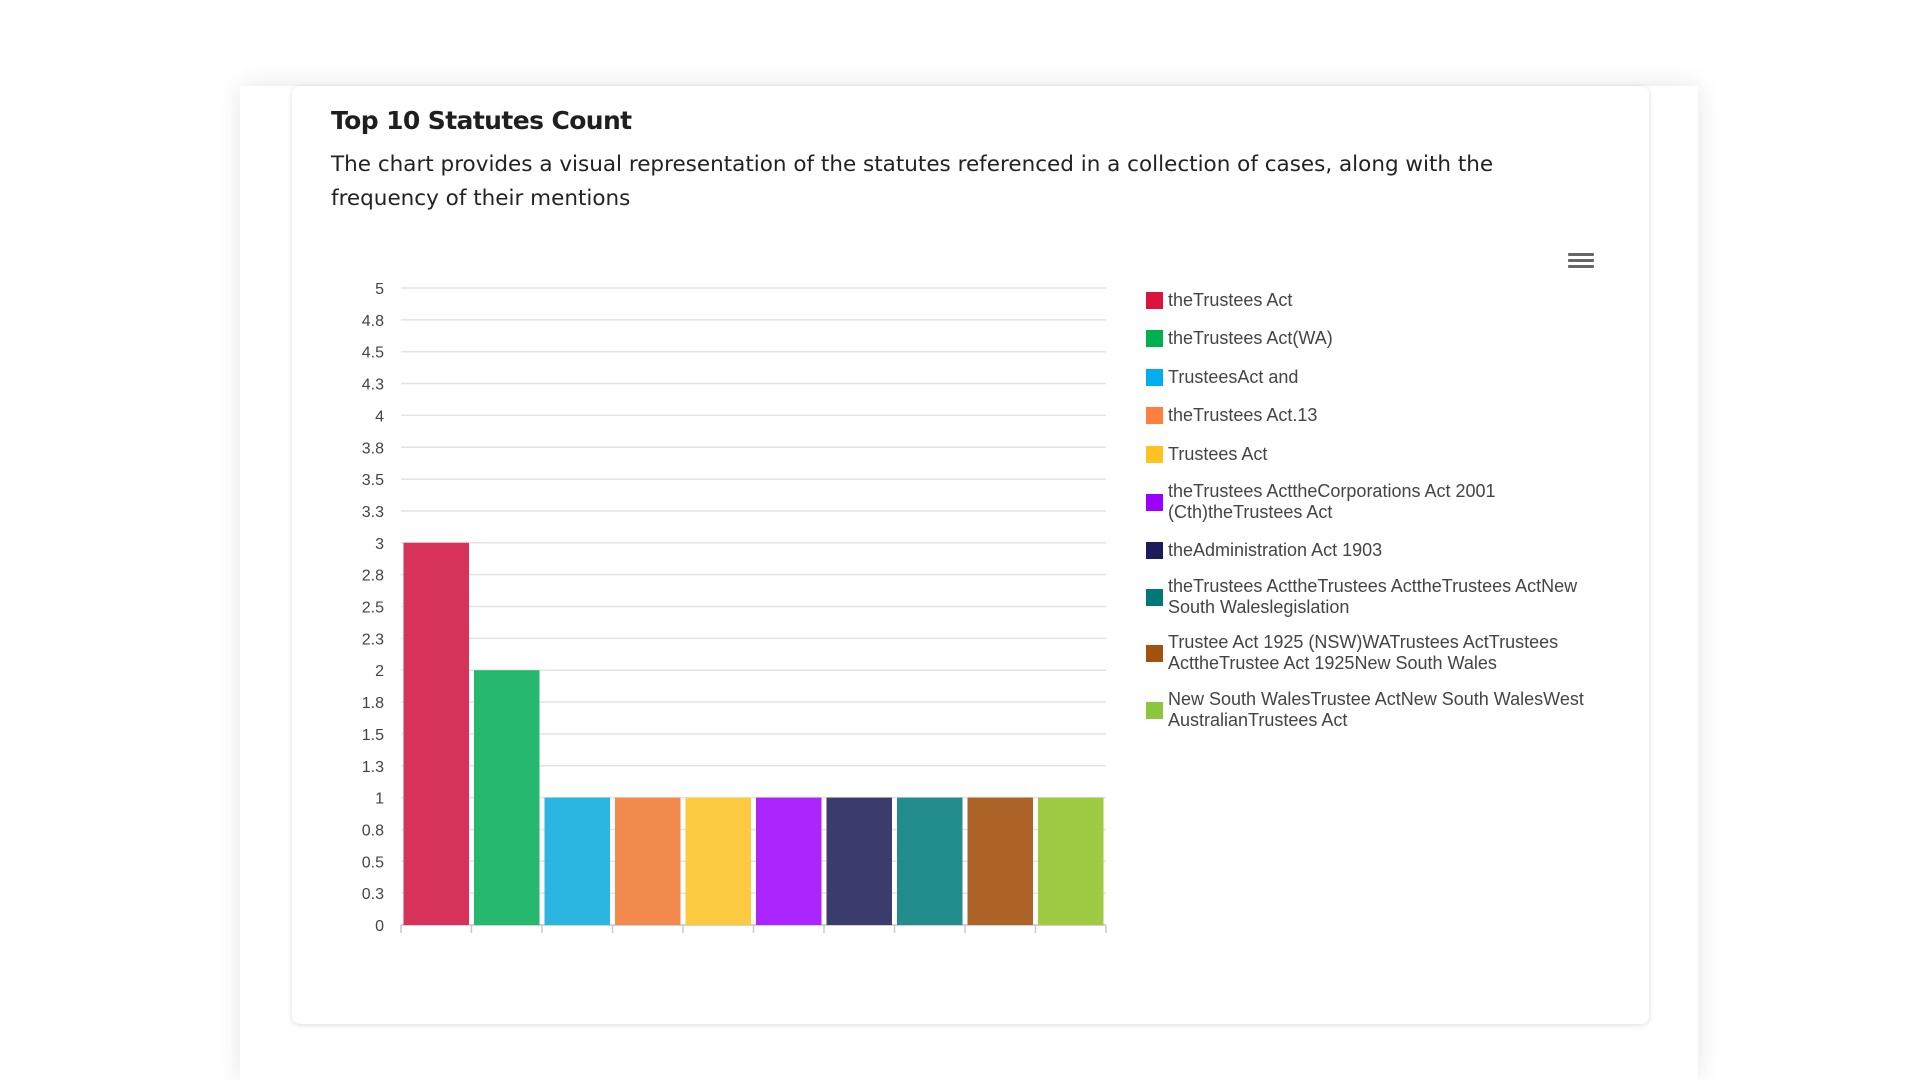 The image size is (1920, 1080). Describe the element at coordinates (1218, 453) in the screenshot. I see `legend-label: Trustees Act` at that location.